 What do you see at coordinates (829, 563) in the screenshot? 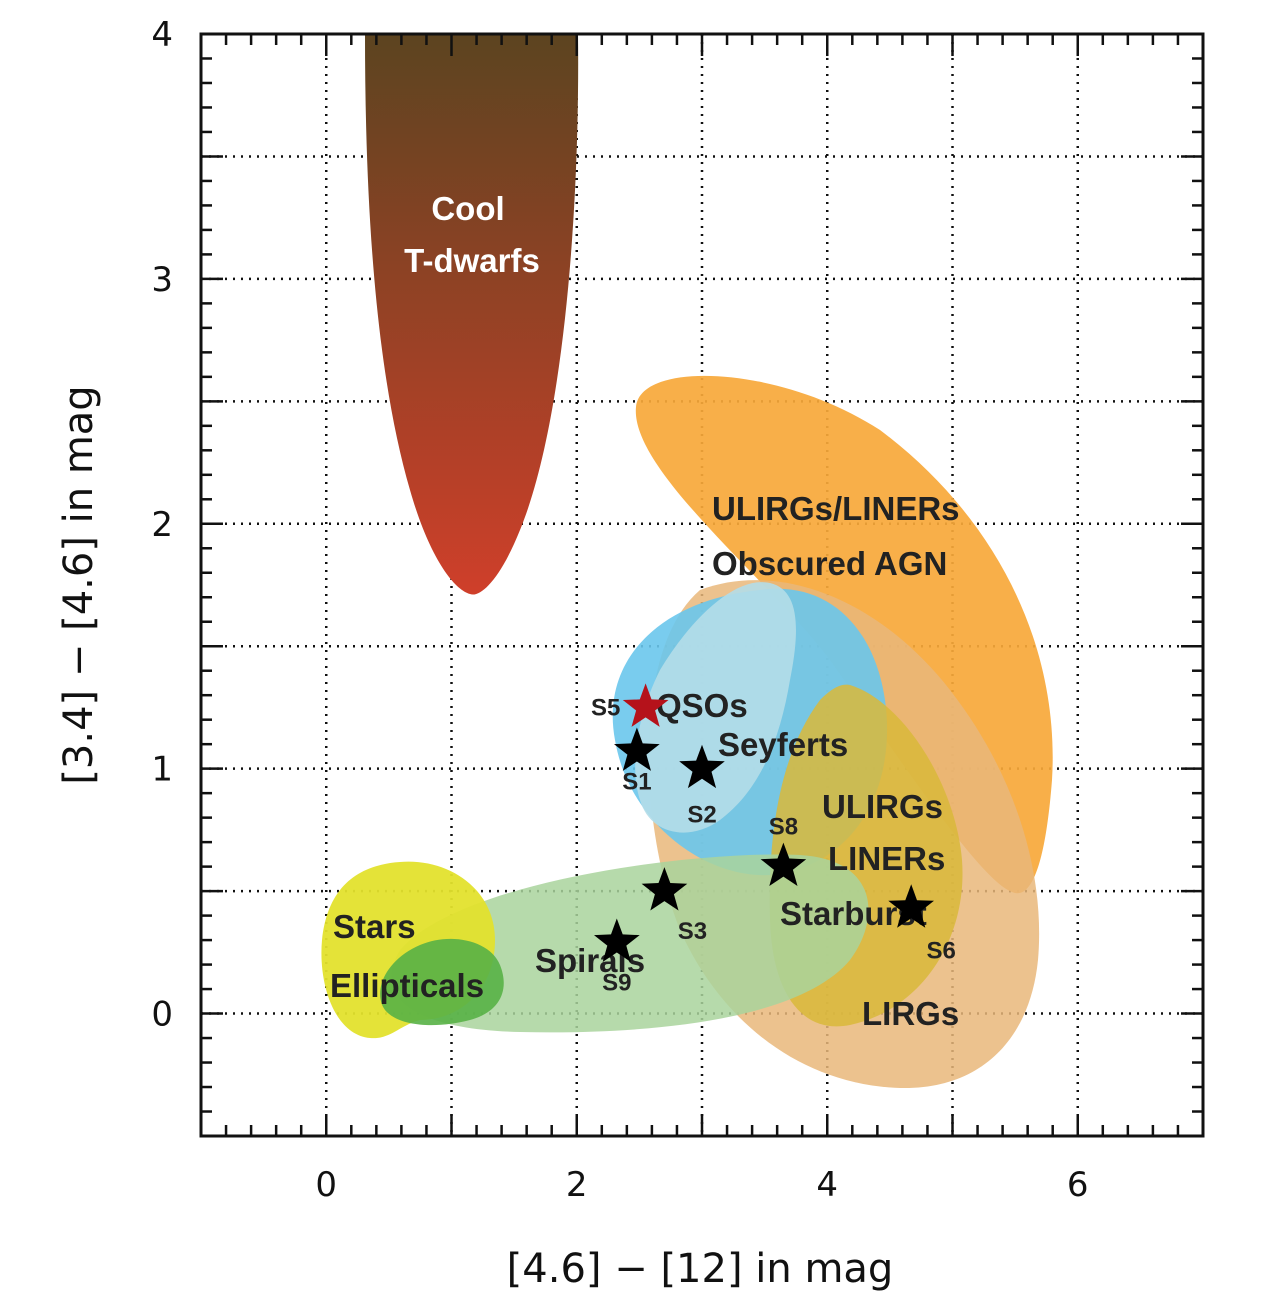
I see `obscured-agn-label: Obscured AGN` at bounding box center [829, 563].